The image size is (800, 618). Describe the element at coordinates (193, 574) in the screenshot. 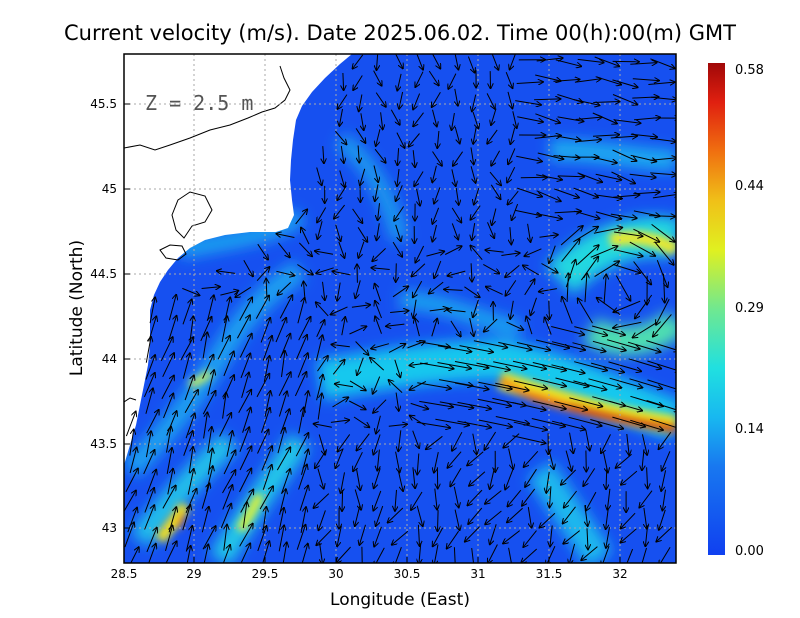

I see `x-tick-label: 29` at that location.